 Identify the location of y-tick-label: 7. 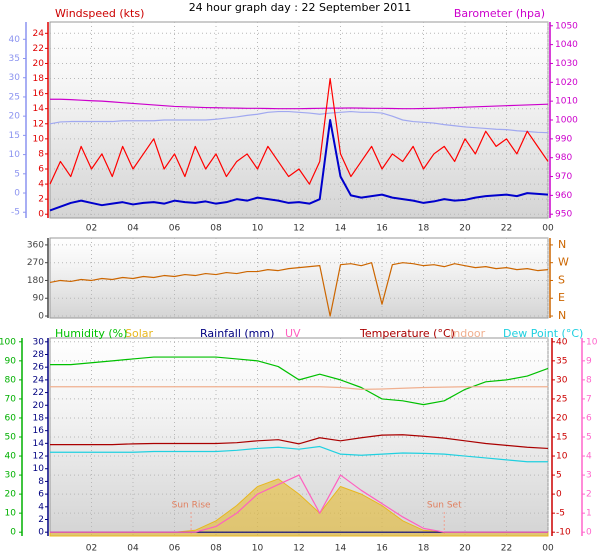
(589, 399).